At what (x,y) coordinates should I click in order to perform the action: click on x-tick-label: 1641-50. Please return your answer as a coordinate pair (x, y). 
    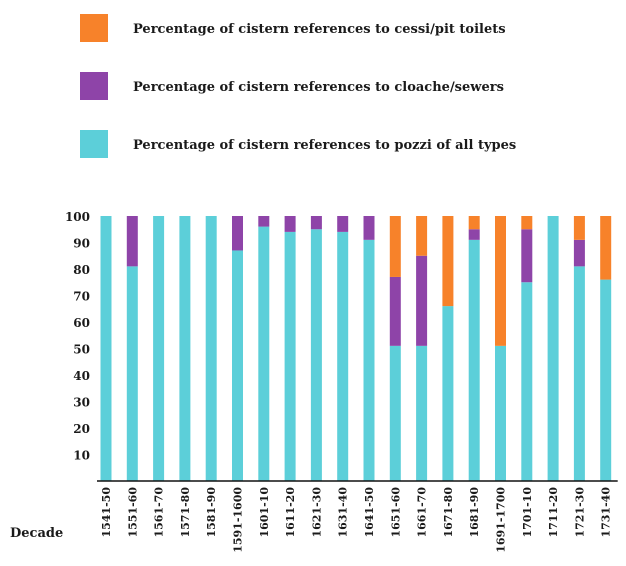
    Looking at the image, I should click on (369, 512).